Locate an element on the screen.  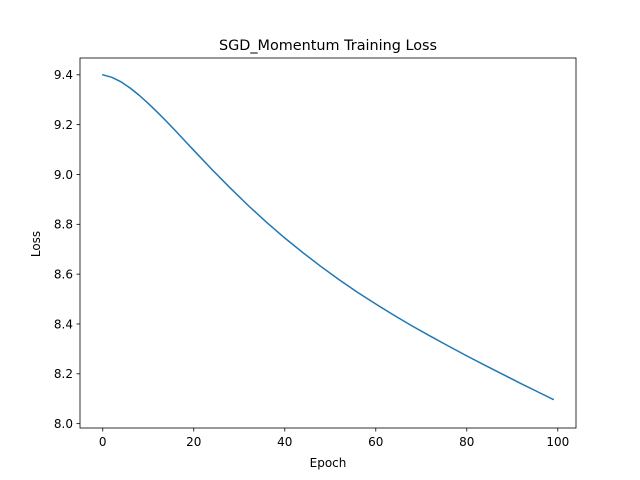
x-axis: 0 20 40 60 80 100 is located at coordinates (334, 438).